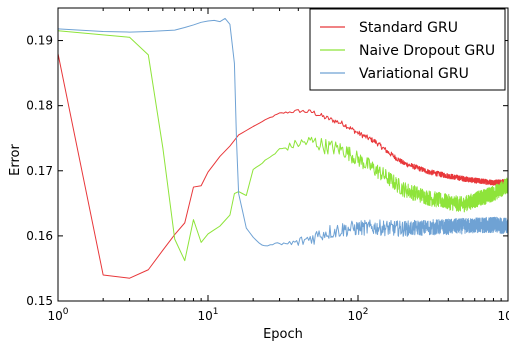 The image size is (509, 341). Describe the element at coordinates (39, 41) in the screenshot. I see `y-tick-label: 0.19` at that location.